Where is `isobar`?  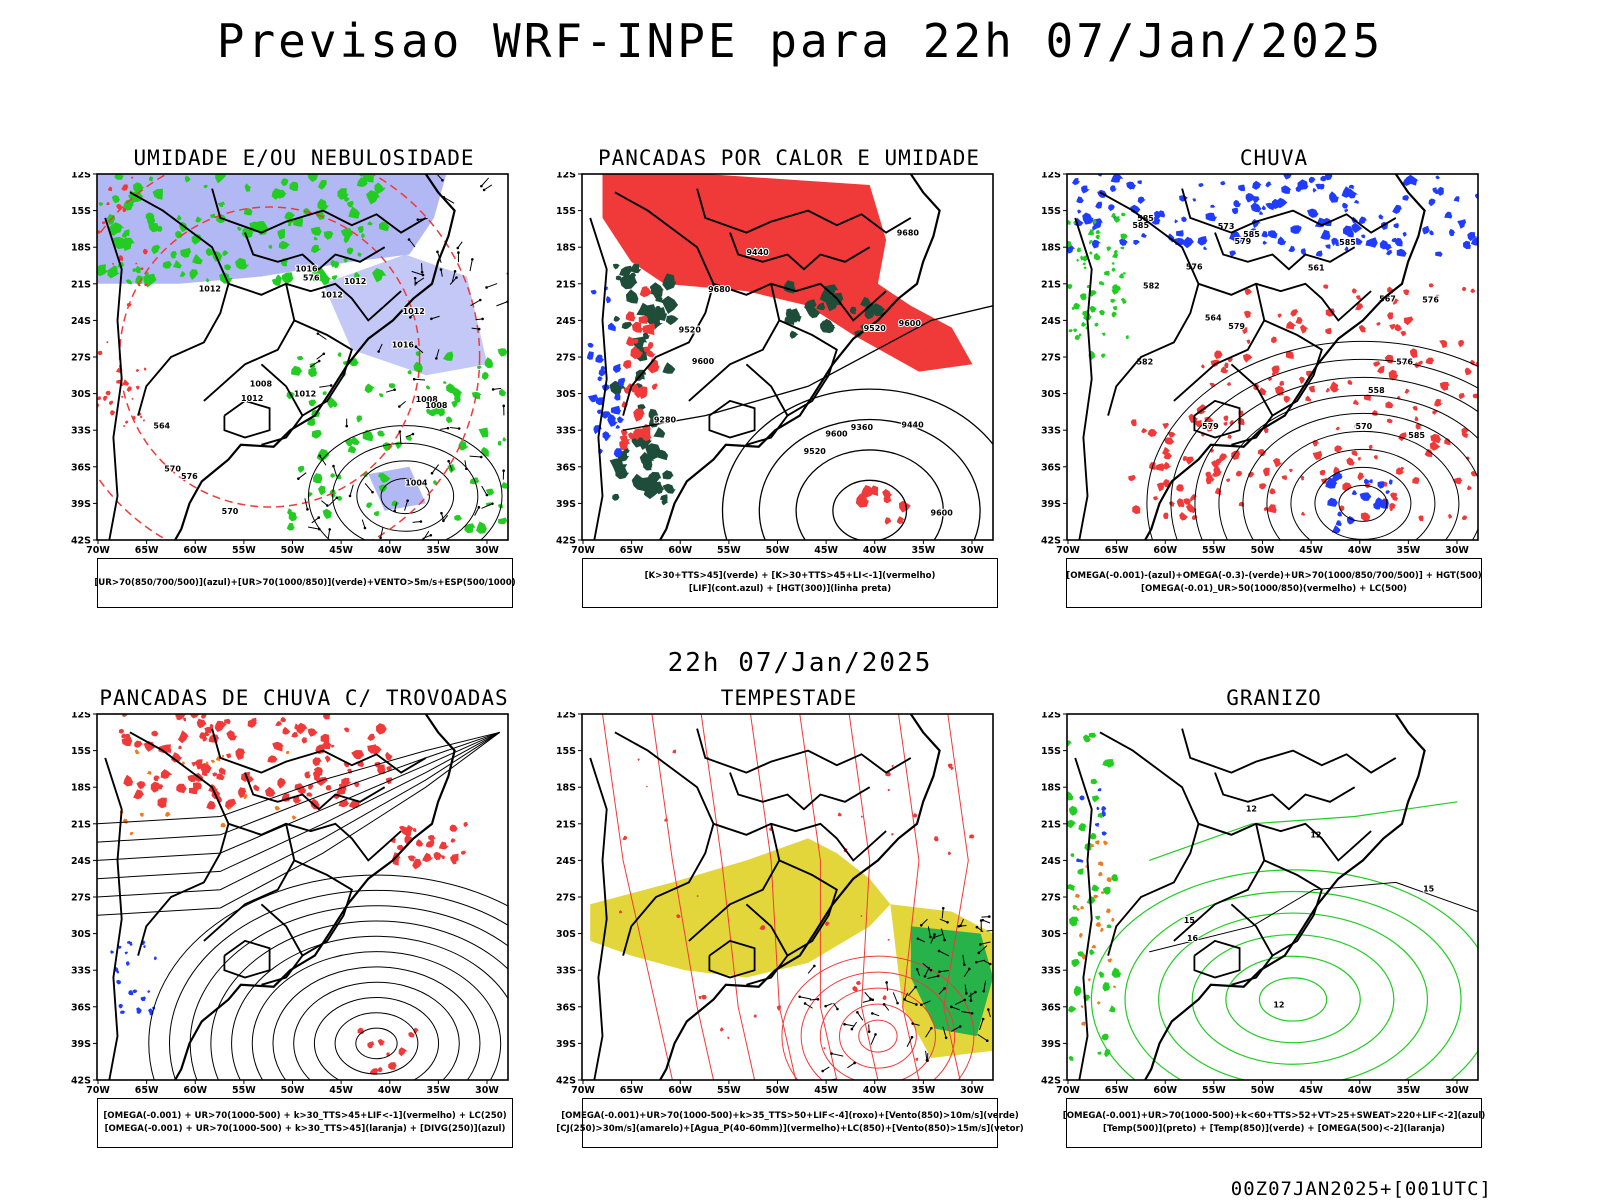 isobar is located at coordinates (405, 496).